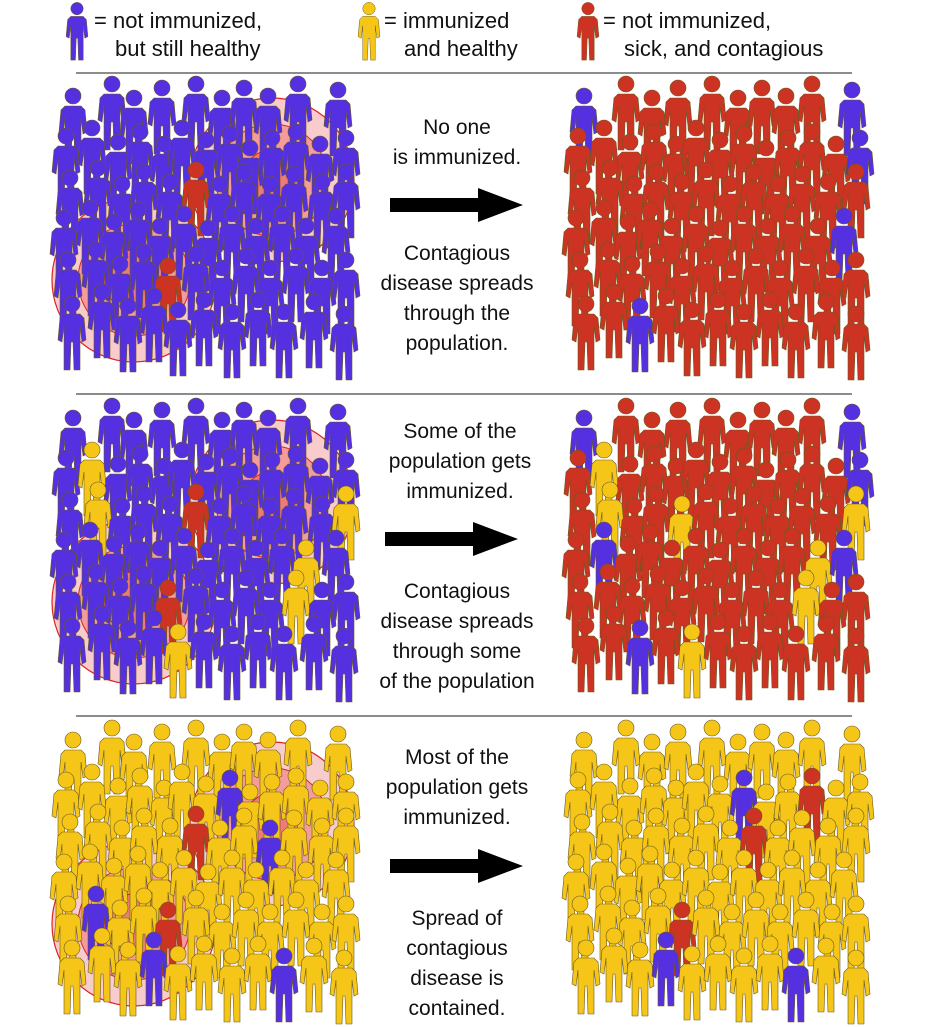 The image size is (932, 1027). Describe the element at coordinates (723, 48) in the screenshot. I see `legend-red-line2: sick, and contagious` at that location.